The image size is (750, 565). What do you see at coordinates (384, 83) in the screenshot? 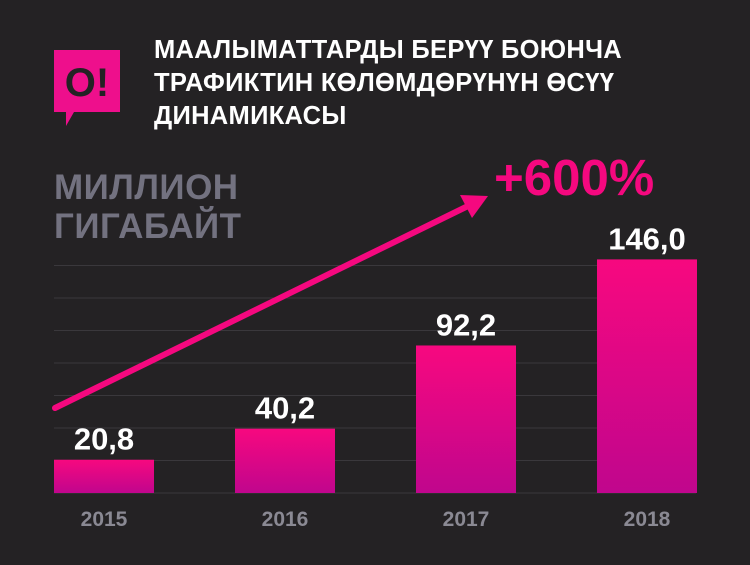
I see `title-line-2: ТРАФИКТИН КӨЛӨМДӨРҮНҮН ӨСҮҮ` at bounding box center [384, 83].